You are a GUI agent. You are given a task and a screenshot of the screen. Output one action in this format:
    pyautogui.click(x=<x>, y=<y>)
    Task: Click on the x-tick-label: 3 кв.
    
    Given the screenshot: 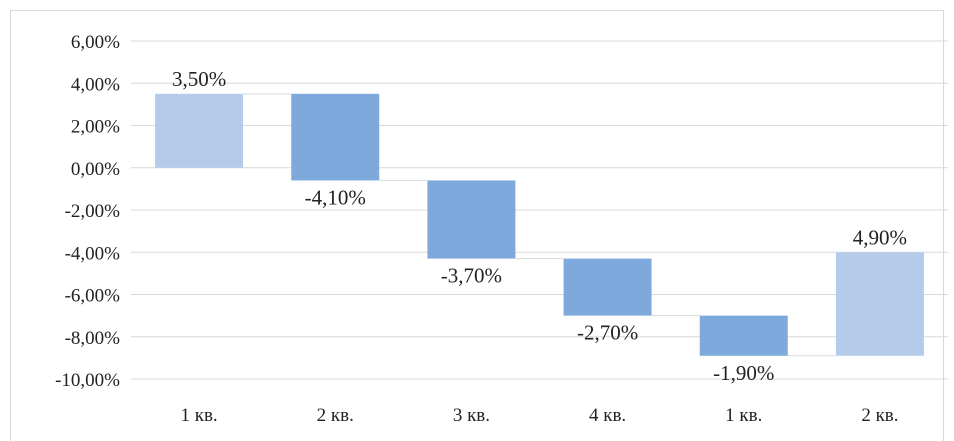 What is the action you would take?
    pyautogui.click(x=471, y=415)
    